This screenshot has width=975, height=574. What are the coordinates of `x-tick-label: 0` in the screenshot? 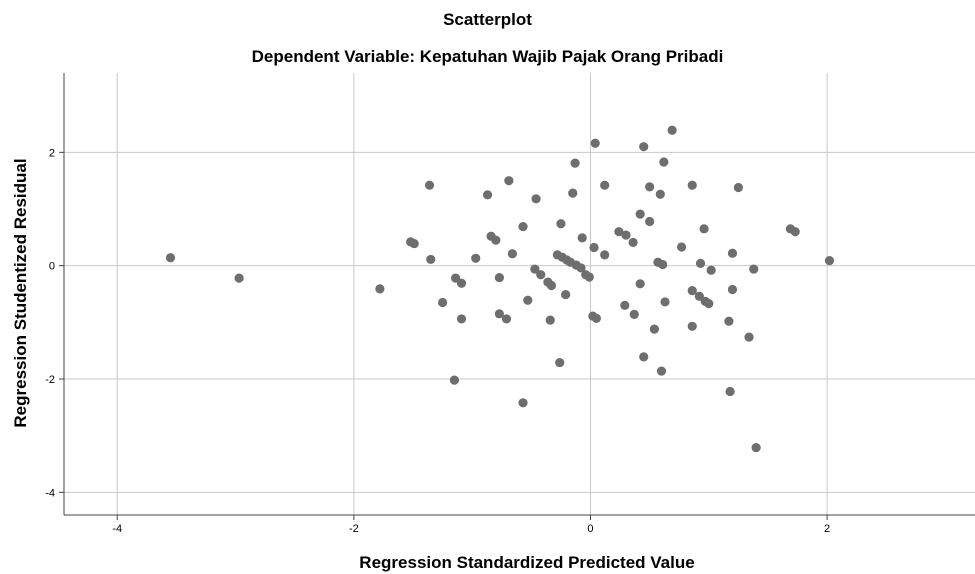 It's located at (590, 529).